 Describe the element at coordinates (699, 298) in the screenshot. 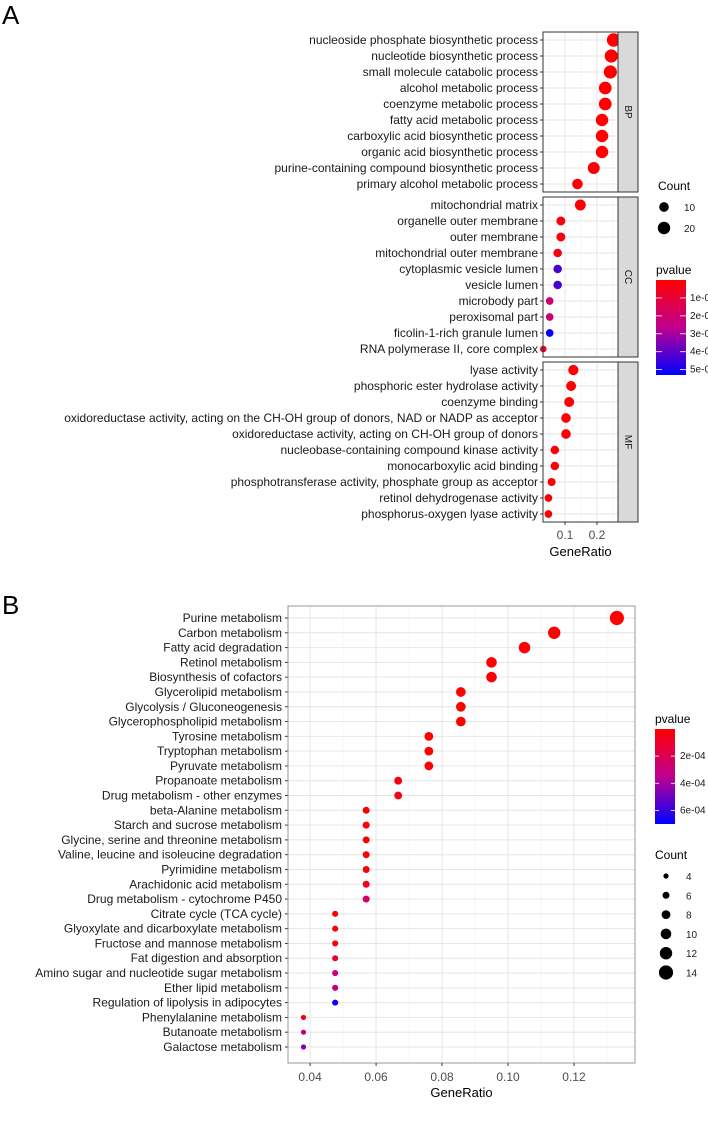

I see `color-legend-label: 1e-04` at that location.